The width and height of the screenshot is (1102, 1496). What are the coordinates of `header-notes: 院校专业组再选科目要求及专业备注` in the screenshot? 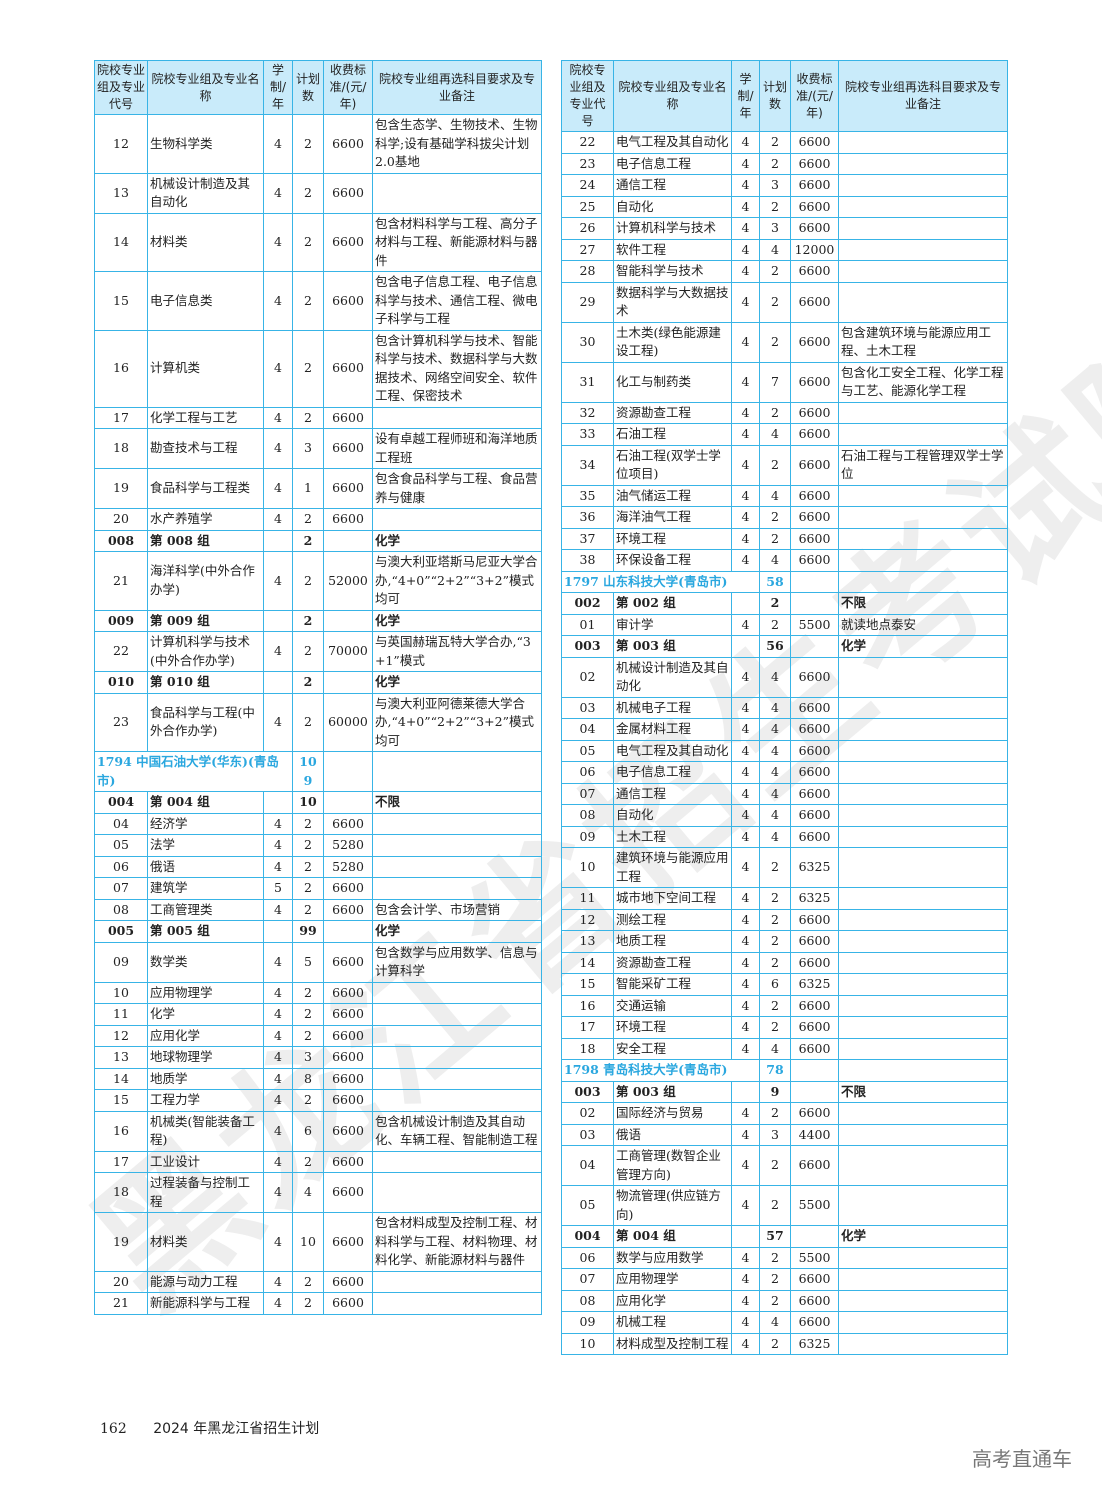 It's located at (457, 87).